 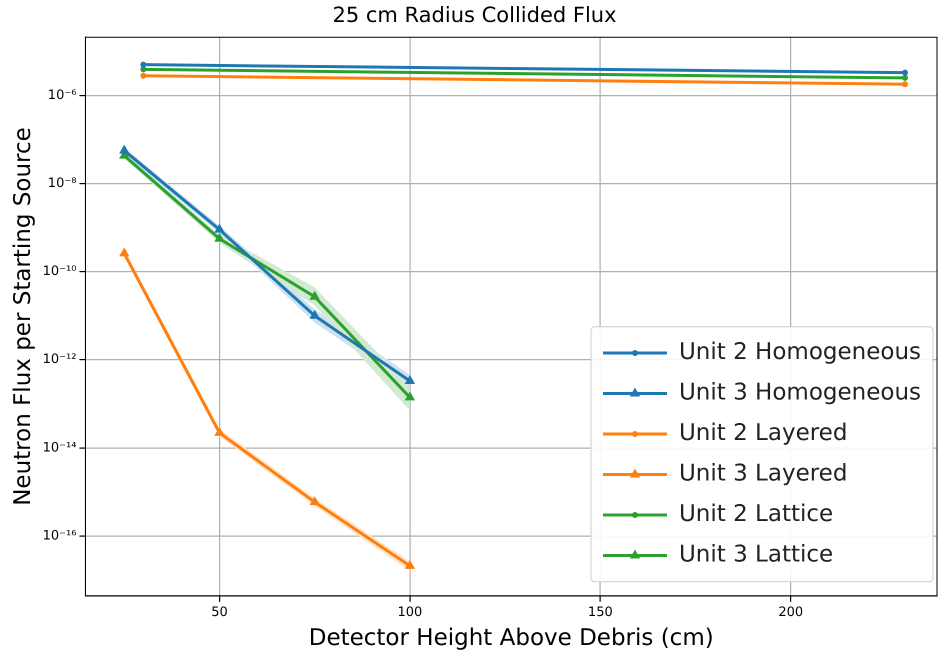 What do you see at coordinates (62, 95) in the screenshot?
I see `y-tick-label: 10⁻⁶` at bounding box center [62, 95].